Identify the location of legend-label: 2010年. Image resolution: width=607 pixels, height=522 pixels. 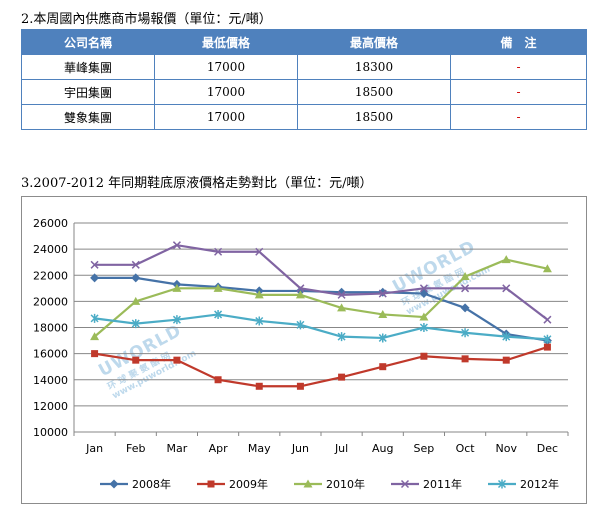
(345, 484).